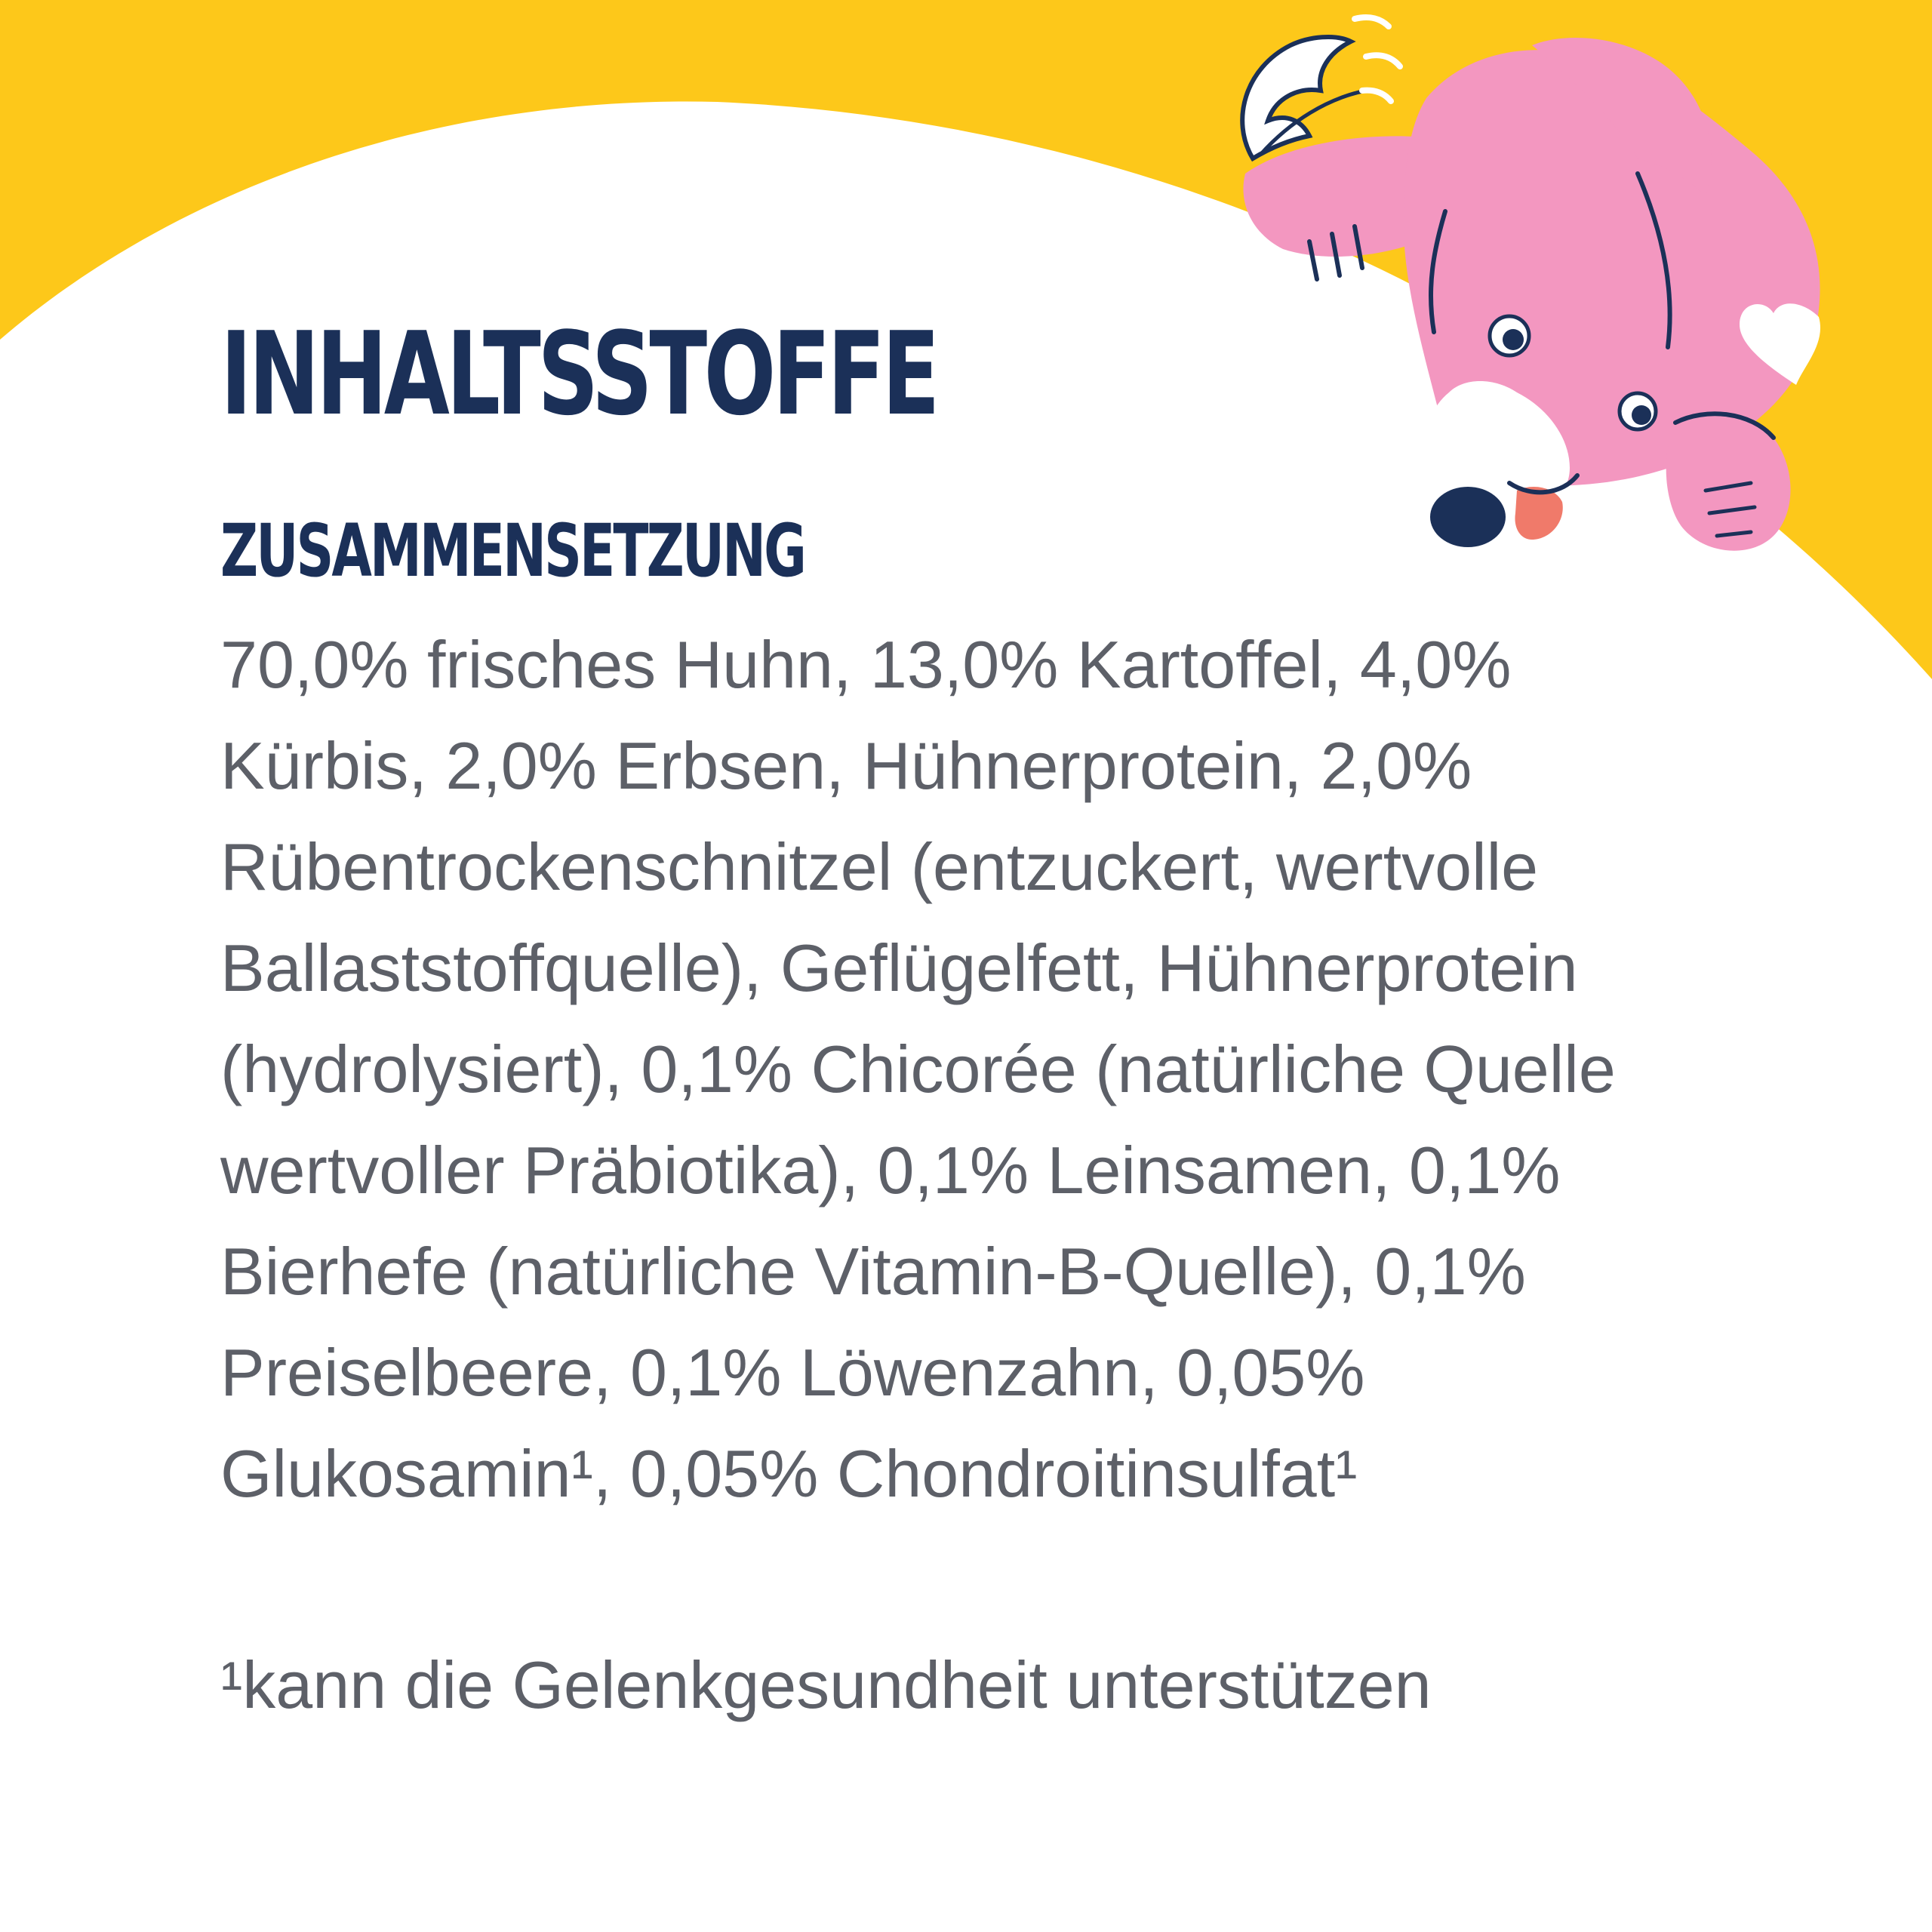 The image size is (1932, 1932). I want to click on footnote: ¹kann die Gelenkgesundheit unterstützen, so click(826, 1684).